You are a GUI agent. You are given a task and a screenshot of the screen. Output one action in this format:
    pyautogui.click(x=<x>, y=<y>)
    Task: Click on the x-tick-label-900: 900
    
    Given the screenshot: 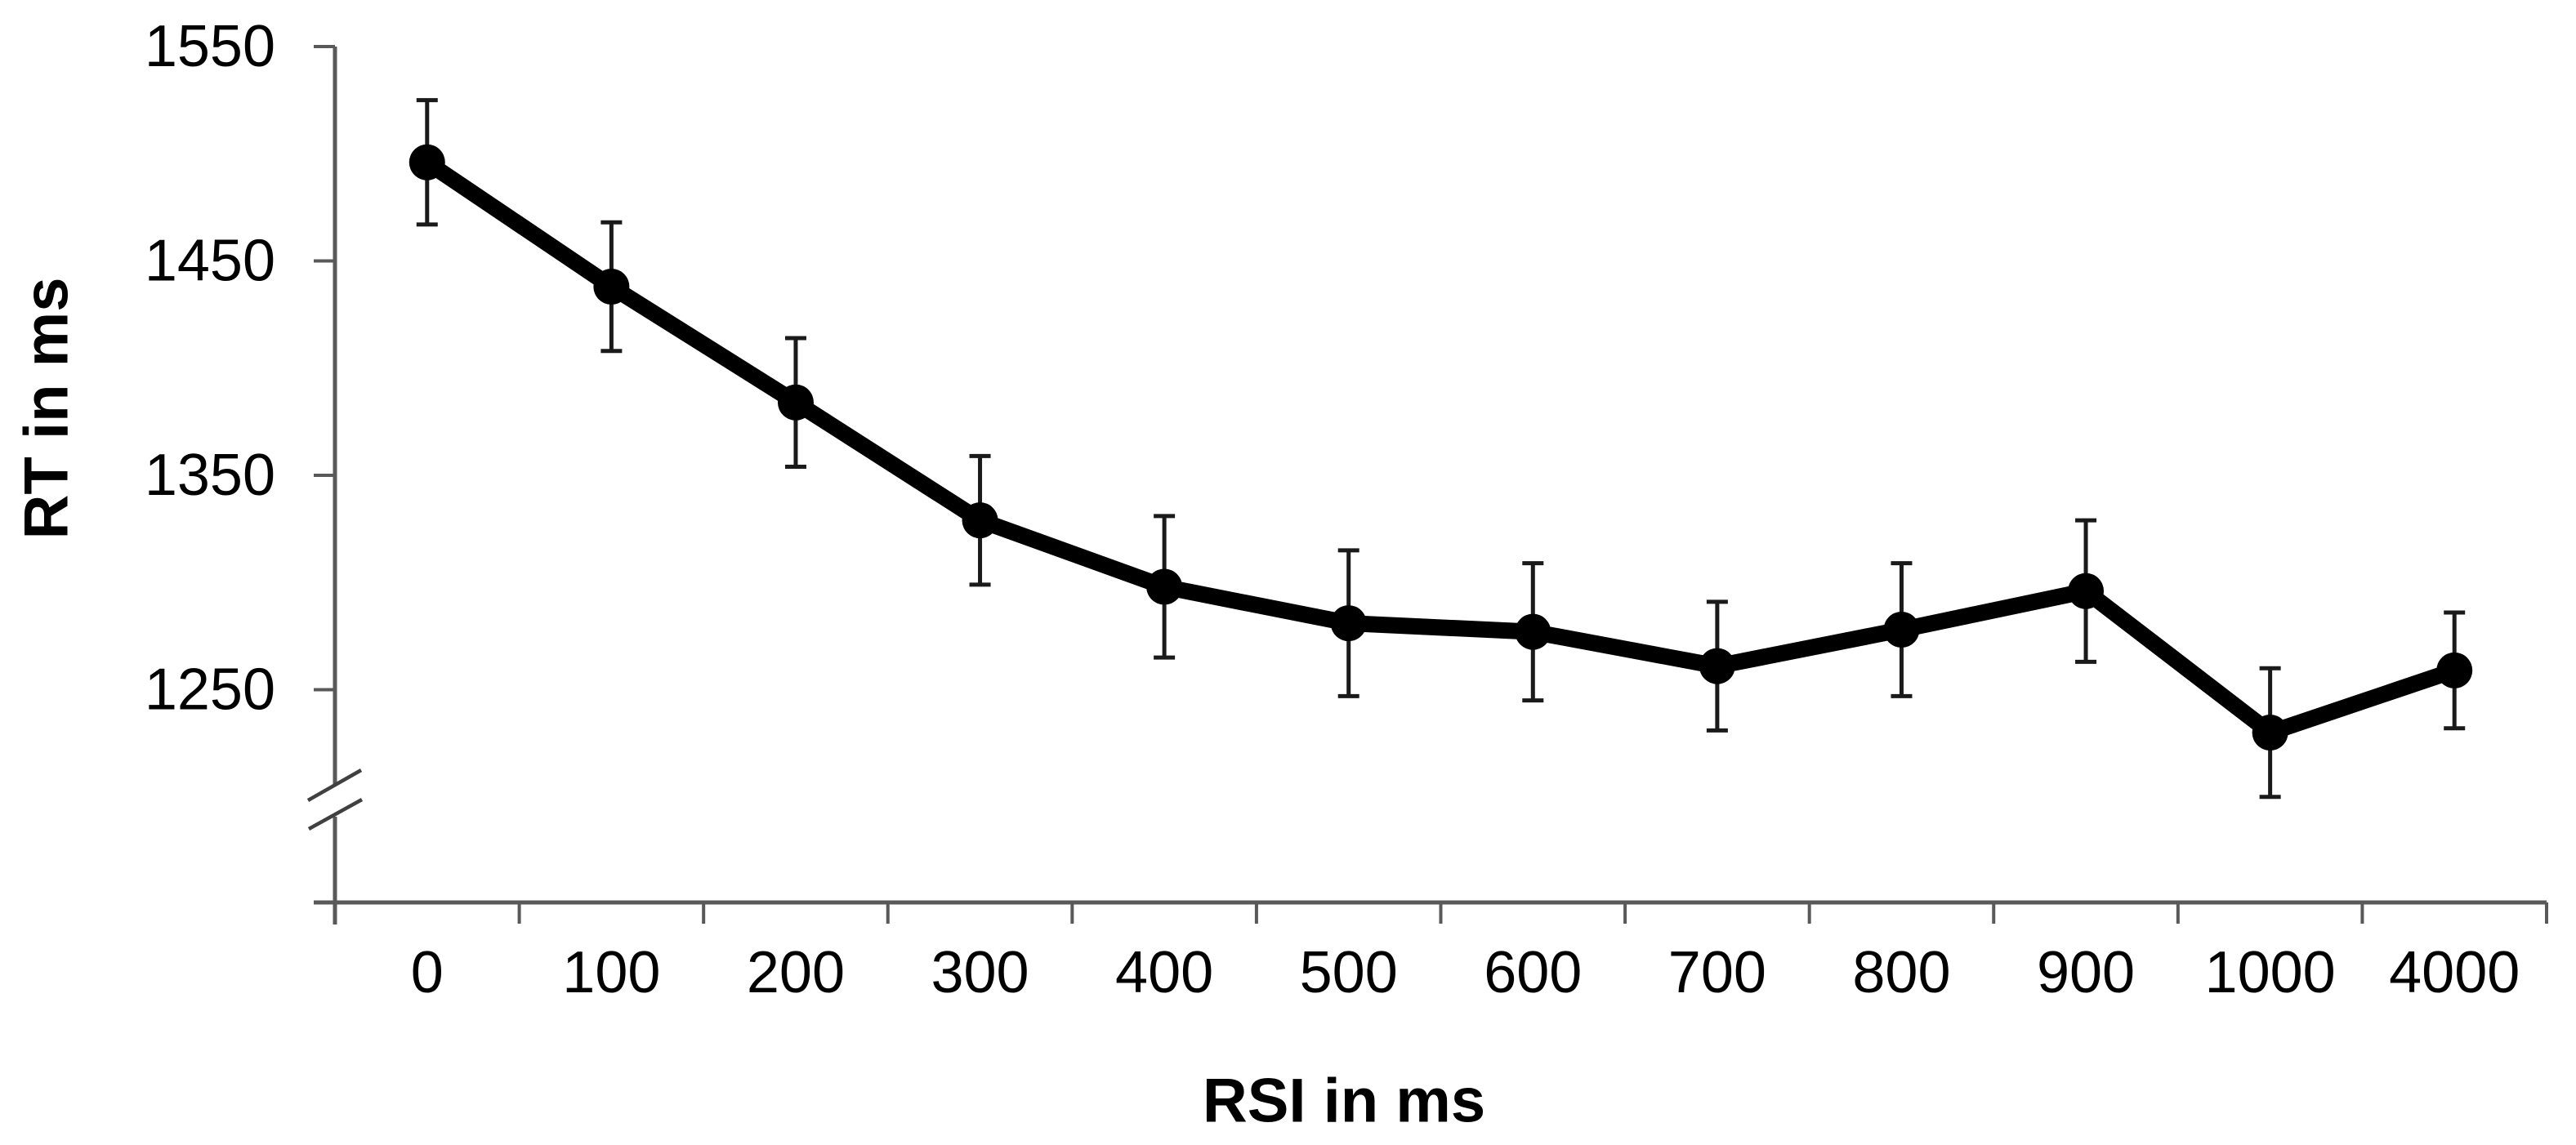 What is the action you would take?
    pyautogui.click(x=2086, y=973)
    